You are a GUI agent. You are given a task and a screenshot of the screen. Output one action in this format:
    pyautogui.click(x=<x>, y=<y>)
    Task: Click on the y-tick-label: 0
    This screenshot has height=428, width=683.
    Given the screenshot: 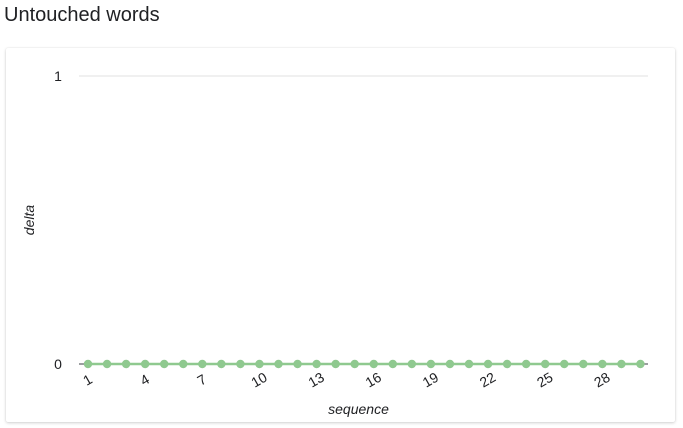 What is the action you would take?
    pyautogui.click(x=58, y=364)
    